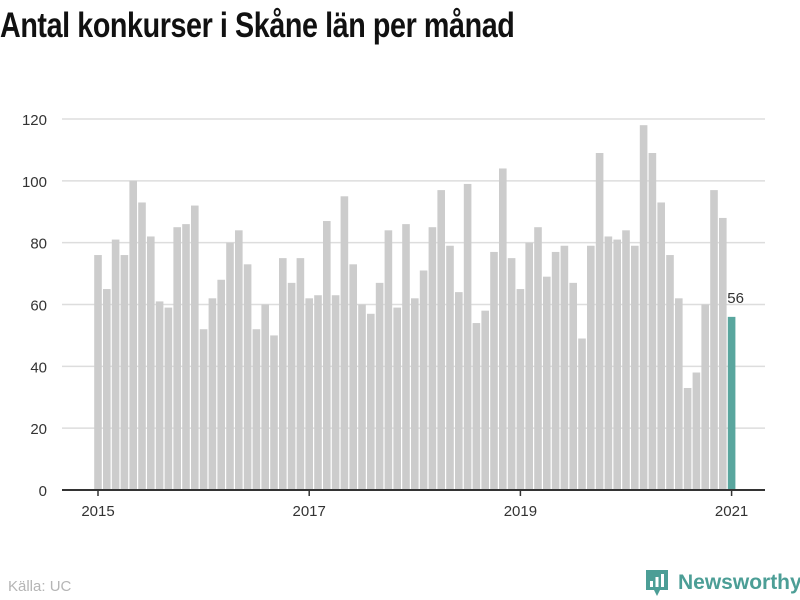 Image resolution: width=800 pixels, height=600 pixels. Describe the element at coordinates (739, 582) in the screenshot. I see `brand-name: Newsworthy` at that location.